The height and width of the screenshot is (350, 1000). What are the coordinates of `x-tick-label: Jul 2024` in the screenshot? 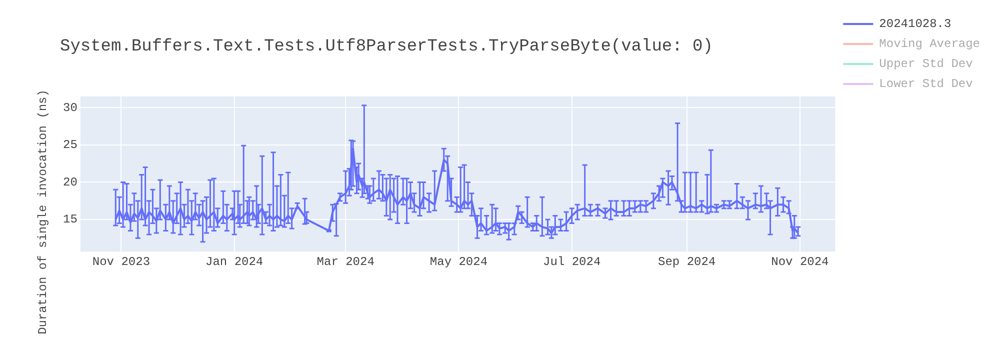 It's located at (572, 261).